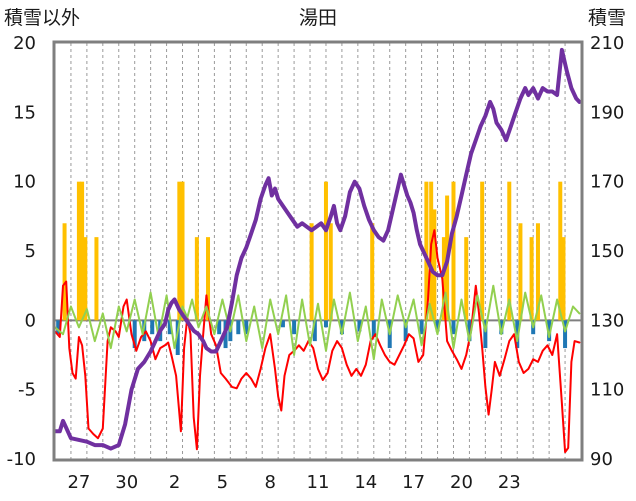 The width and height of the screenshot is (636, 501). What do you see at coordinates (24, 43) in the screenshot?
I see `left-tick-label: 20` at bounding box center [24, 43].